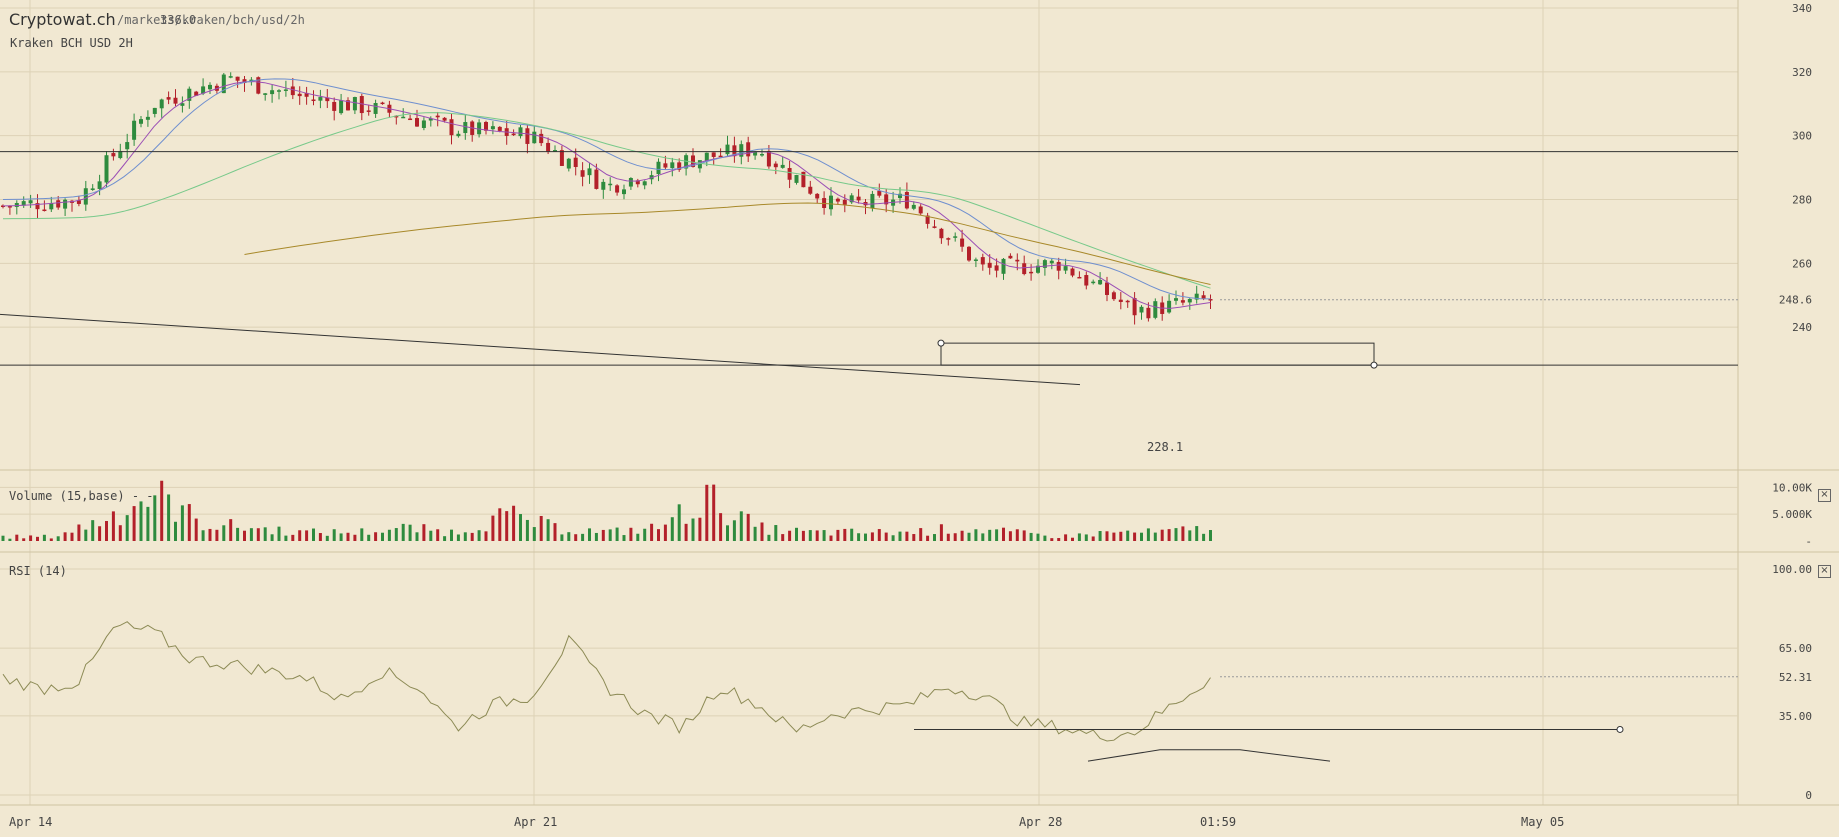 The height and width of the screenshot is (837, 1839). I want to click on volume-tick-10k: 10.00K, so click(1792, 487).